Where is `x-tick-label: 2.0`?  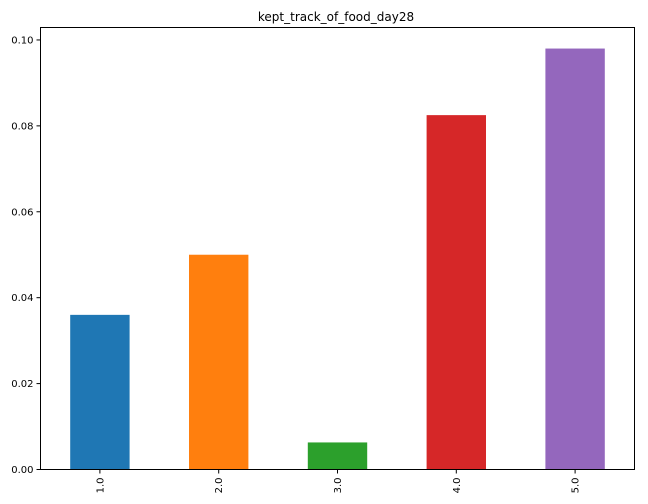
x-tick-label: 2.0 is located at coordinates (219, 486).